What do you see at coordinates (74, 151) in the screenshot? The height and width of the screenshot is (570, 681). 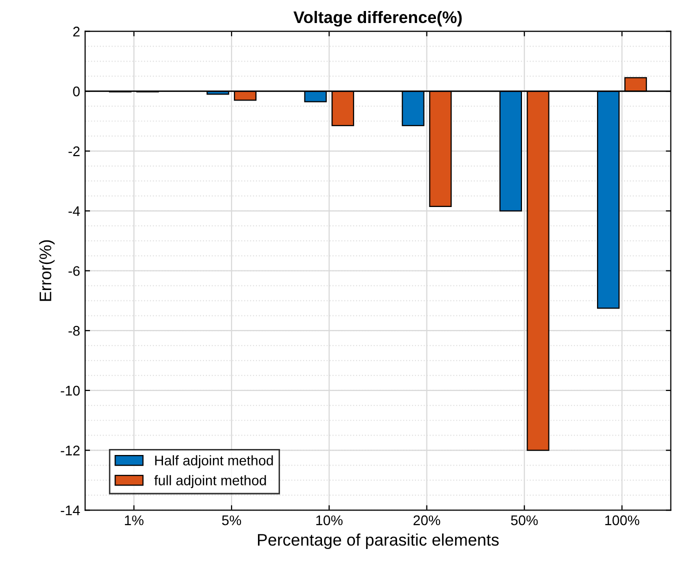 I see `y-tick-label: -2` at bounding box center [74, 151].